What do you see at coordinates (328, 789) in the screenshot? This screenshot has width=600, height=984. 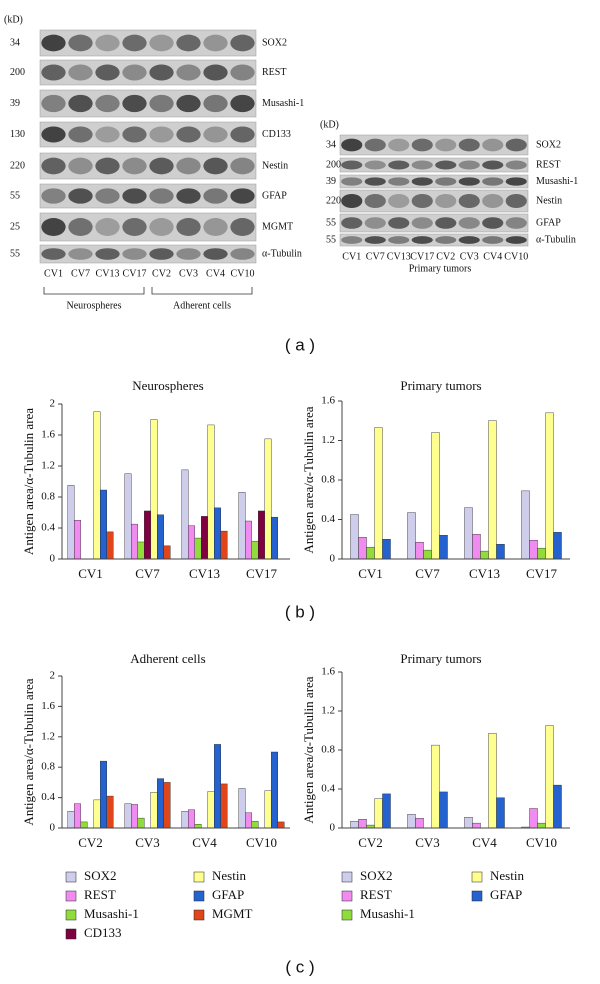 I see `y-tick-label: 0.4` at bounding box center [328, 789].